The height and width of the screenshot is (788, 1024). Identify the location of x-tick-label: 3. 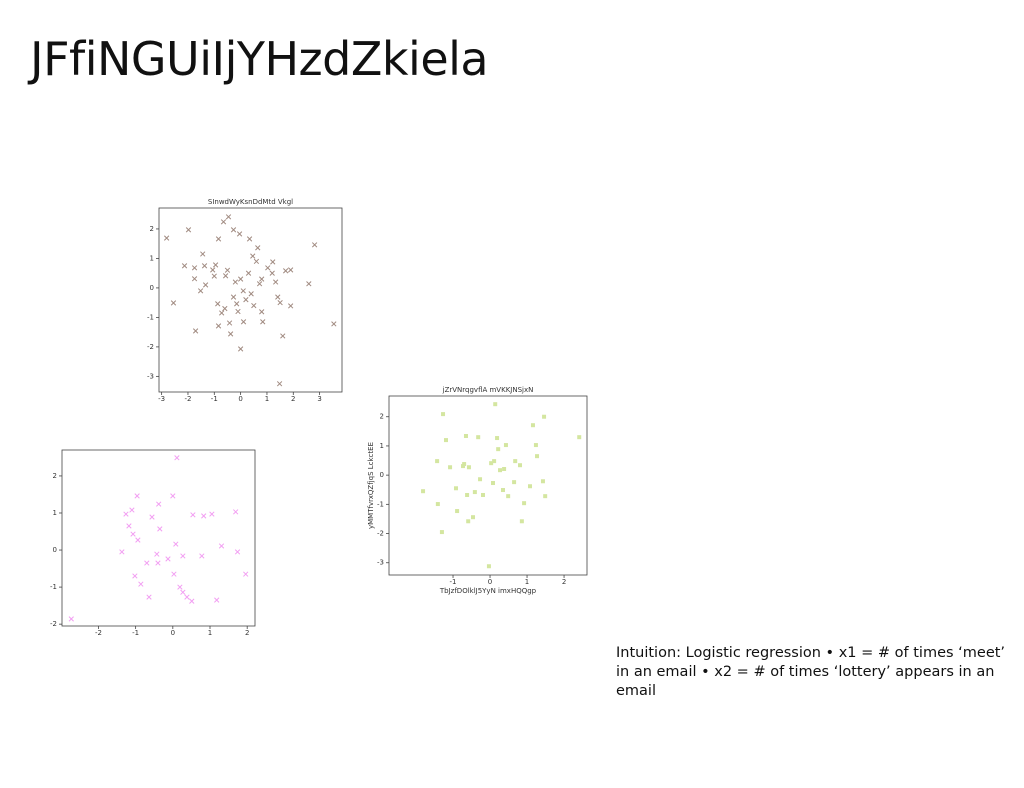
(319, 399).